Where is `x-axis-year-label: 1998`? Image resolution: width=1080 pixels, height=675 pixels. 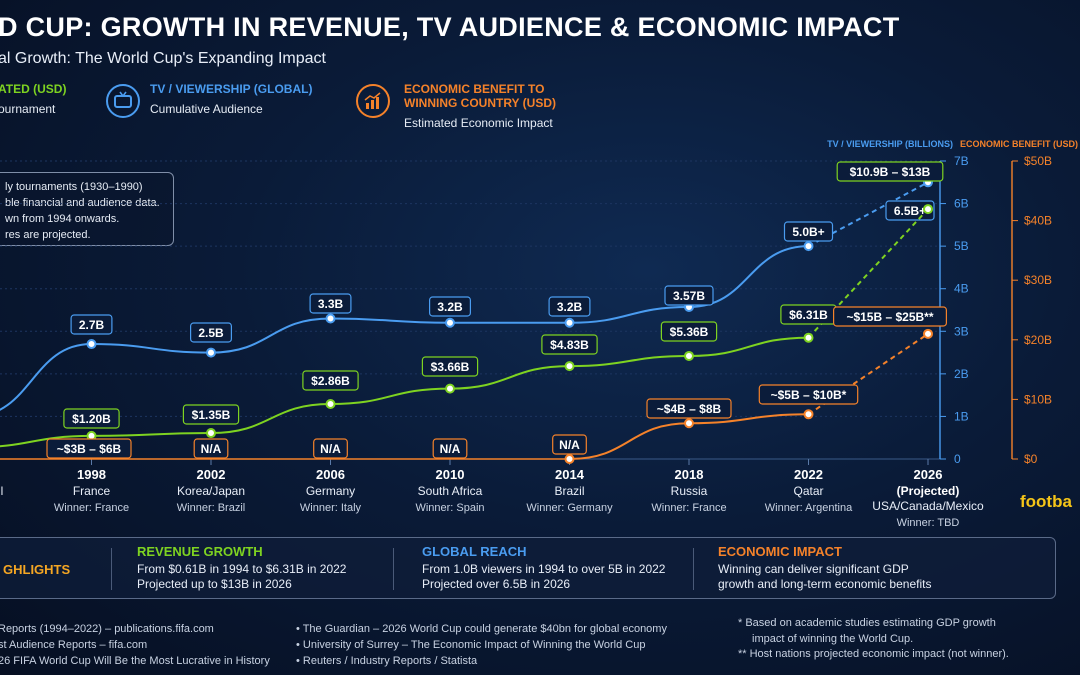 x-axis-year-label: 1998 is located at coordinates (91, 474).